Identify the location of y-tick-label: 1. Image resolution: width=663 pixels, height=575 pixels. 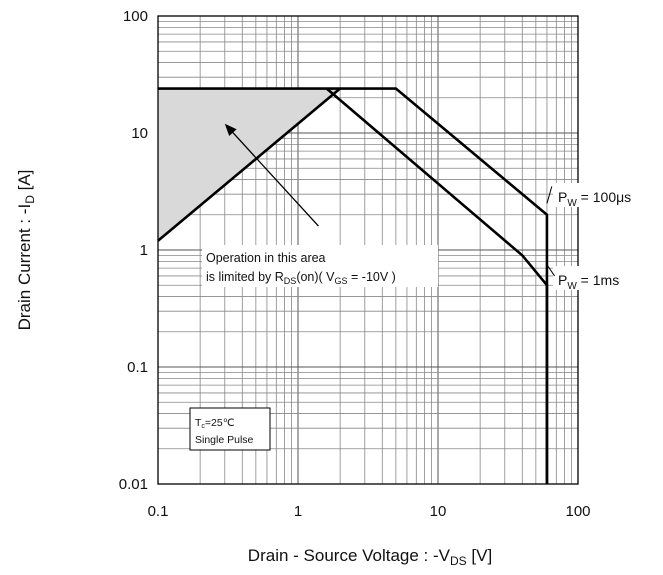
(144, 250).